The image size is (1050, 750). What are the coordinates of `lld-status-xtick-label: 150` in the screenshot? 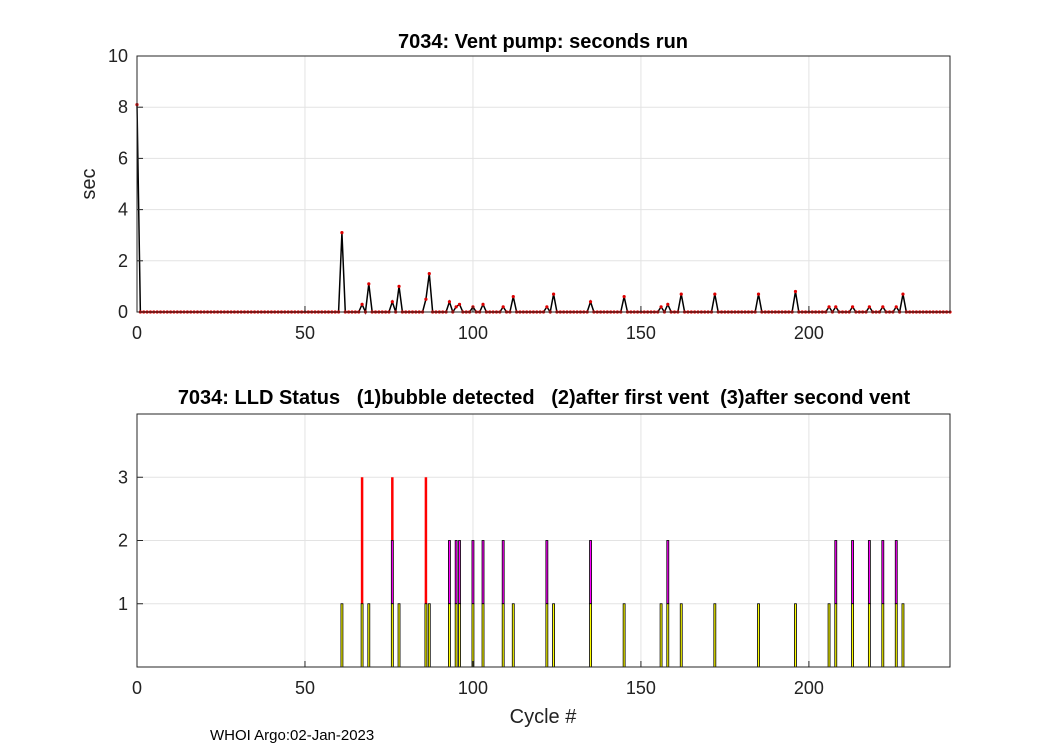 It's located at (641, 688).